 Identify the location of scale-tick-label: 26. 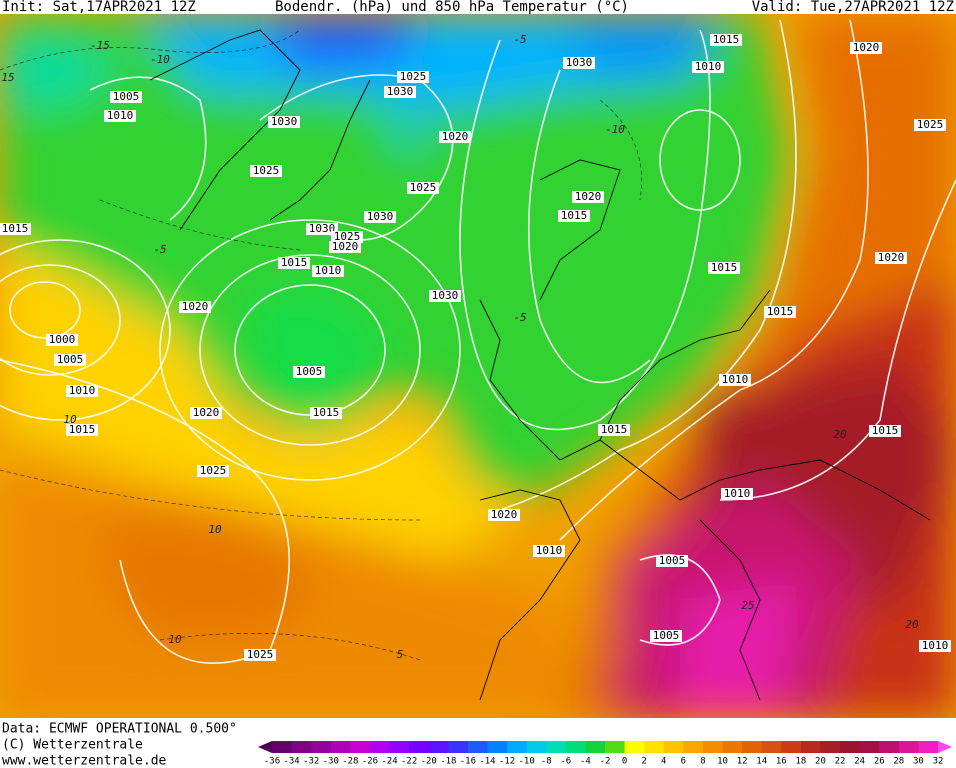
(879, 762).